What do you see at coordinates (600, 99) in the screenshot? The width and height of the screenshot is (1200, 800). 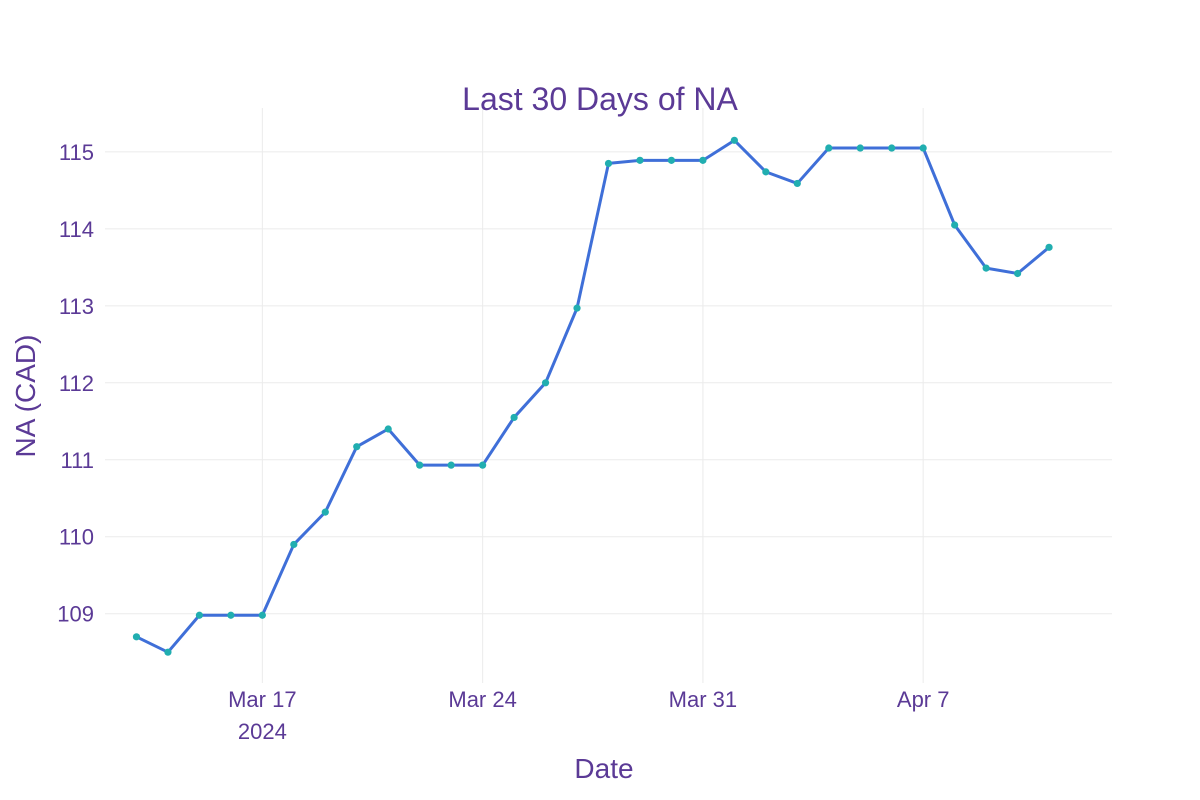 I see `chart-title: Last 30 Days of NA` at bounding box center [600, 99].